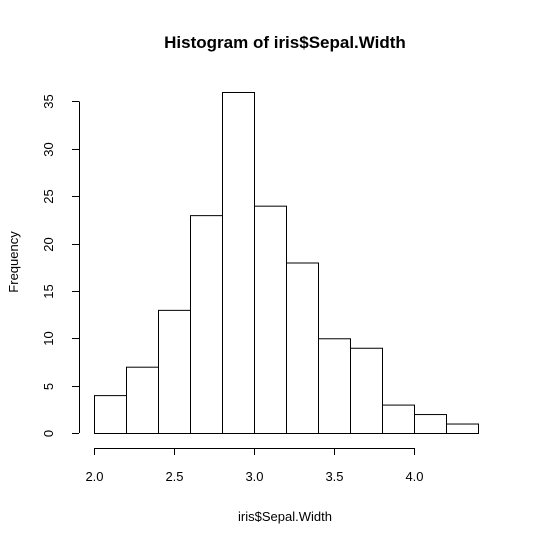 This screenshot has height=545, width=534. Describe the element at coordinates (414, 476) in the screenshot. I see `x-tick-label-4: 4.0` at that location.